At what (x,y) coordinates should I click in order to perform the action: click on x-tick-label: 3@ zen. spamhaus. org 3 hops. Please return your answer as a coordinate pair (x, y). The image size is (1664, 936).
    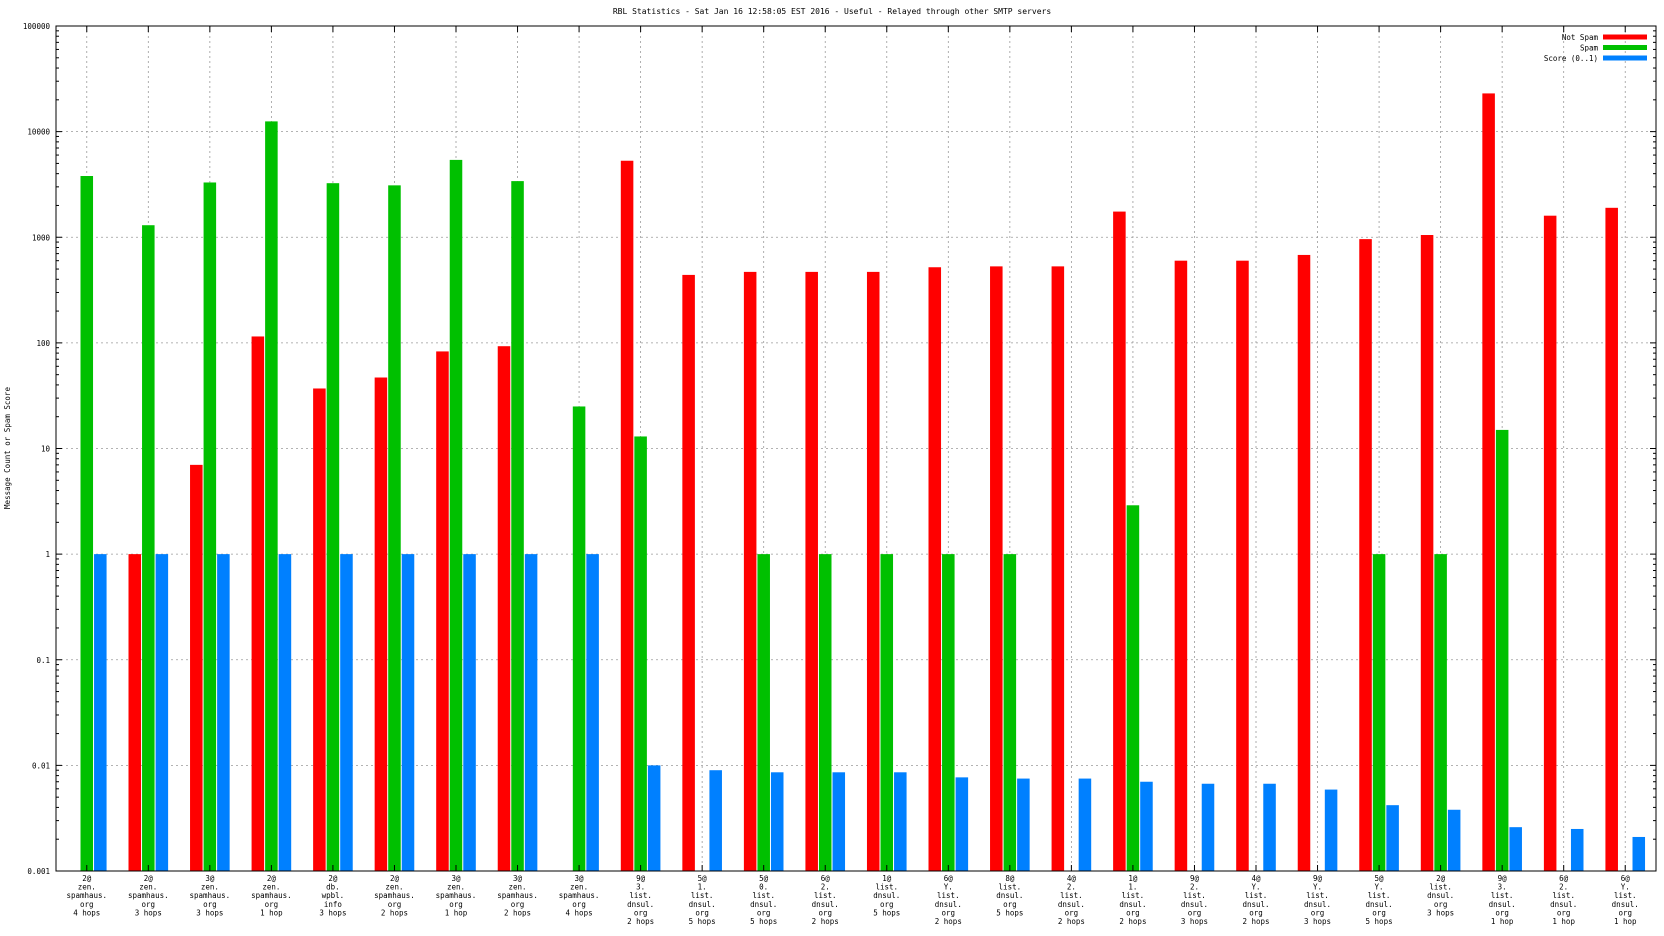
    Looking at the image, I should click on (210, 895).